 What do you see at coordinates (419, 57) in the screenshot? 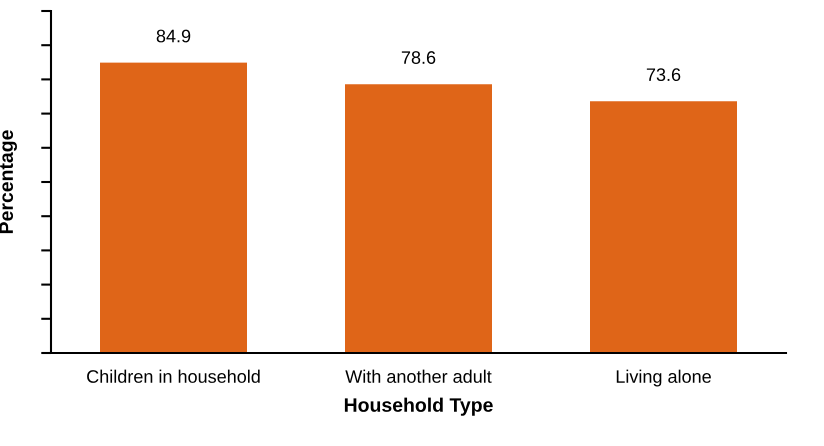
I see `data-label: 78.6` at bounding box center [419, 57].